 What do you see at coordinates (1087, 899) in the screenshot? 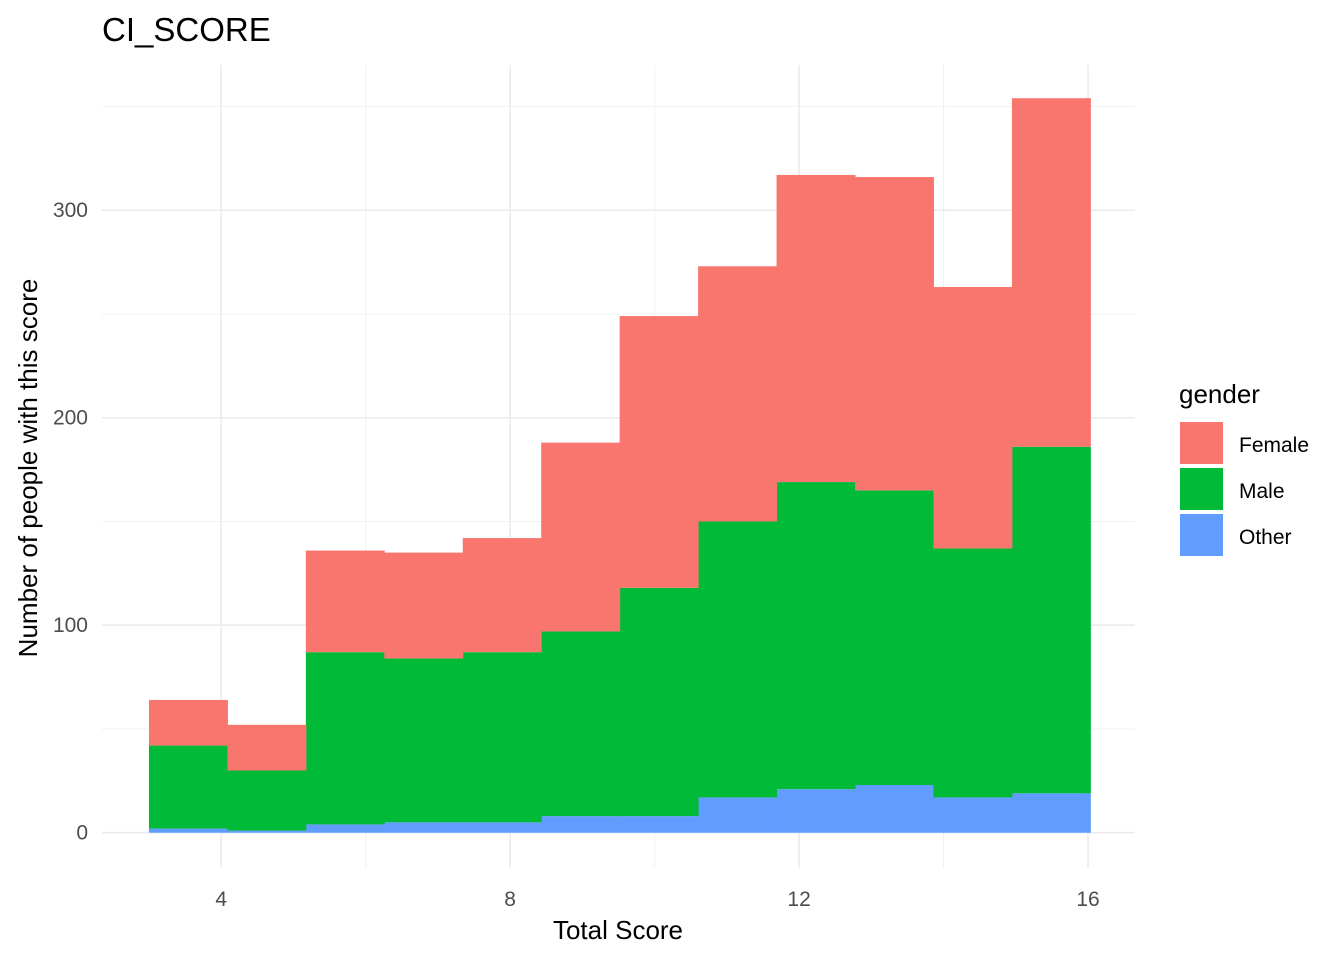
I see `x-tick-label: 16` at bounding box center [1087, 899].